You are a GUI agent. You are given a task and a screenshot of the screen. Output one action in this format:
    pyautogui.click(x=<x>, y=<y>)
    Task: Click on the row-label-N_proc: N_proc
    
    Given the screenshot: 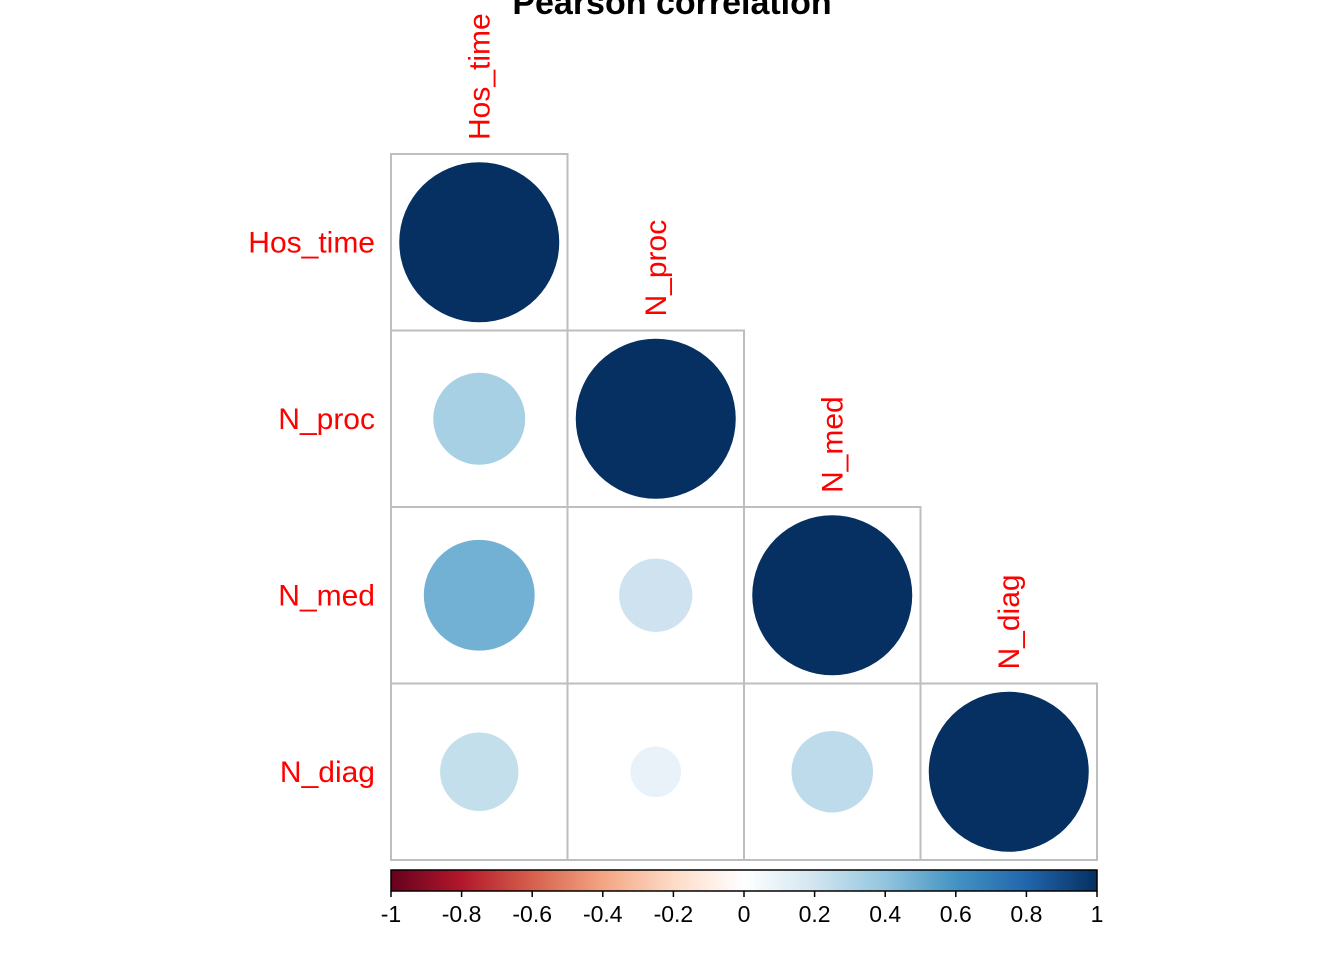 What is the action you would take?
    pyautogui.click(x=326, y=419)
    